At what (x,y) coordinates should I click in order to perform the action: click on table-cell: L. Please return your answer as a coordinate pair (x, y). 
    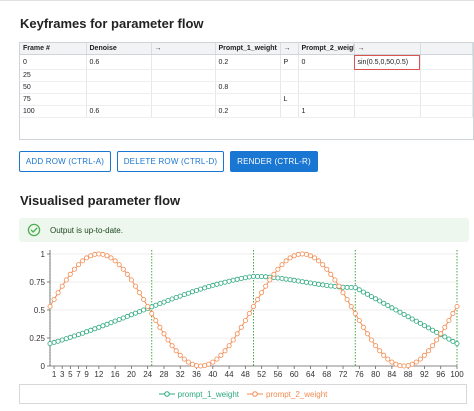
    Looking at the image, I should click on (289, 99).